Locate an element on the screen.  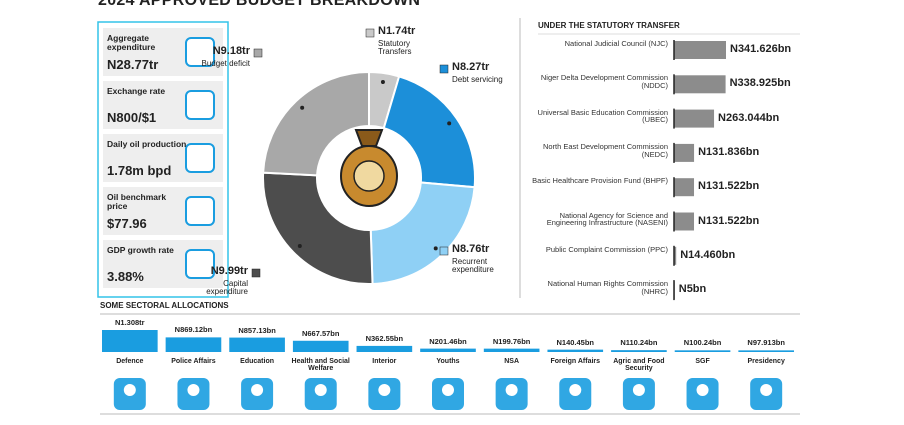
section-title: UNDER THE STATUTORY TRANSFER is located at coordinates (609, 25).